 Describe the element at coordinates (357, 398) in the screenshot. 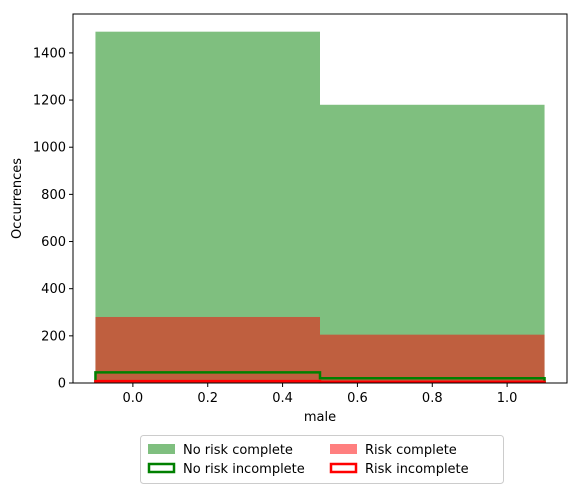

I see `x-tick-label: 0.6` at that location.